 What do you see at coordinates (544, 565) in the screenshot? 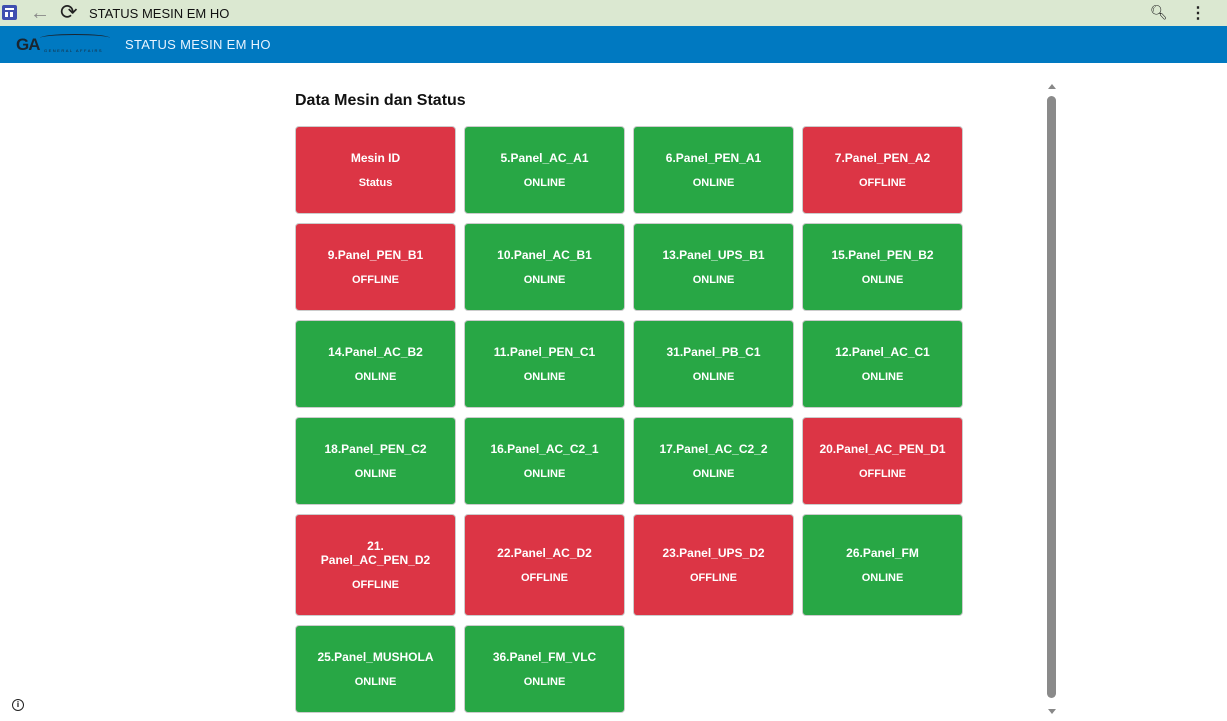
I see `machine-card: 22.Panel_AC_D2 OFFLINE` at bounding box center [544, 565].